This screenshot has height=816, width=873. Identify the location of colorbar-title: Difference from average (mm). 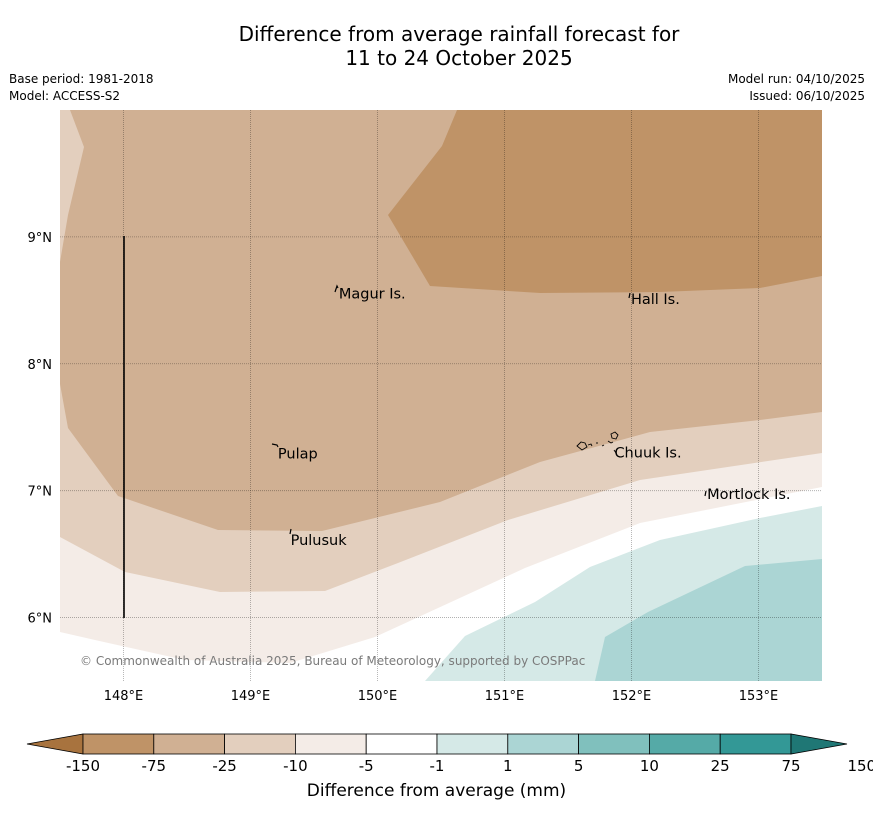
(436, 791).